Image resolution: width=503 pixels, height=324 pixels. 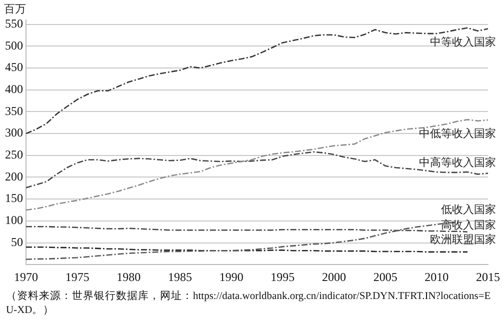 I want to click on x-tick-label: 1970, so click(x=26, y=277).